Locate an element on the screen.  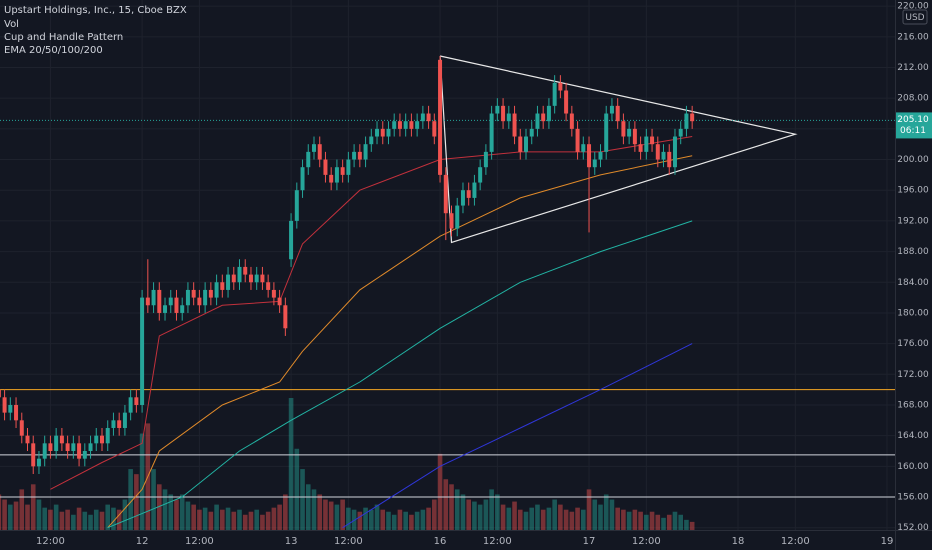
y-tick-label: 208.00 is located at coordinates (913, 99).